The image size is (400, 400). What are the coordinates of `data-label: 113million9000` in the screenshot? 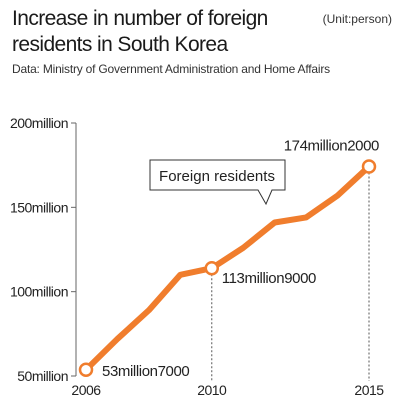 It's located at (269, 278).